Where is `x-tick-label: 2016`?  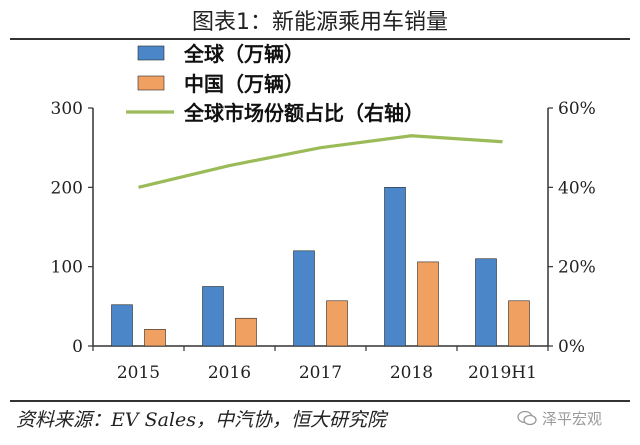
x-tick-label: 2016 is located at coordinates (229, 373).